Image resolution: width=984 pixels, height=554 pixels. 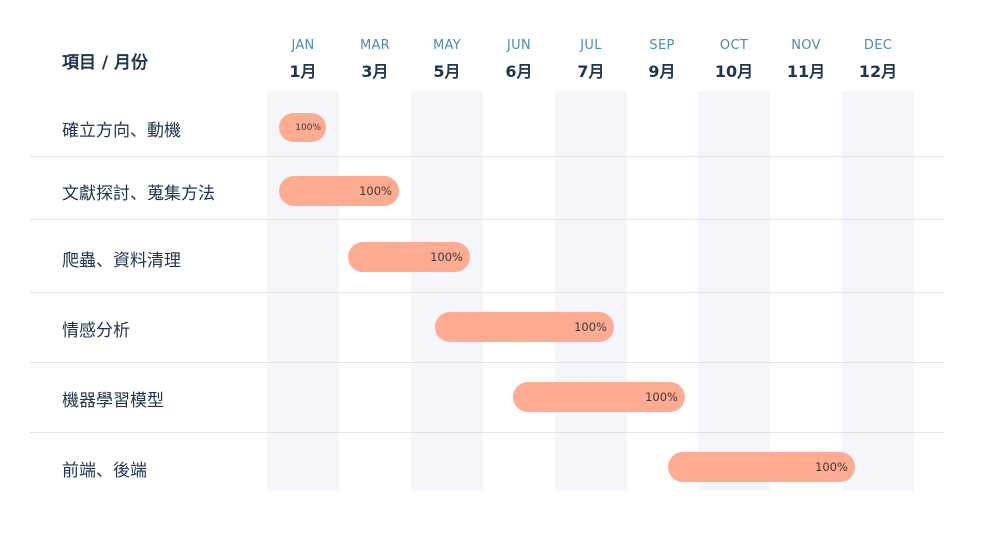 I want to click on month-en: JUL, so click(x=591, y=45).